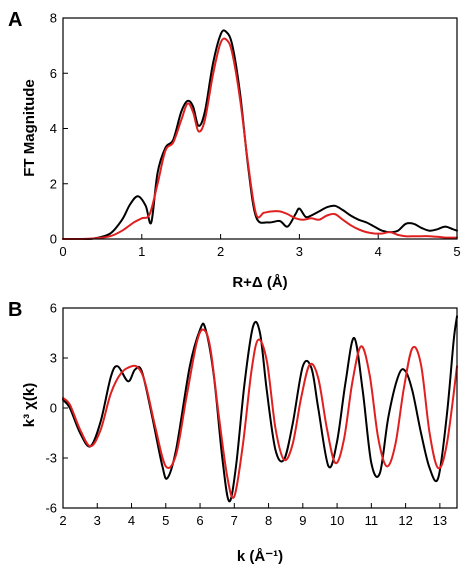 The image size is (474, 572). What do you see at coordinates (260, 556) in the screenshot?
I see `panel-b-xlabel: k (Å⁻¹)` at bounding box center [260, 556].